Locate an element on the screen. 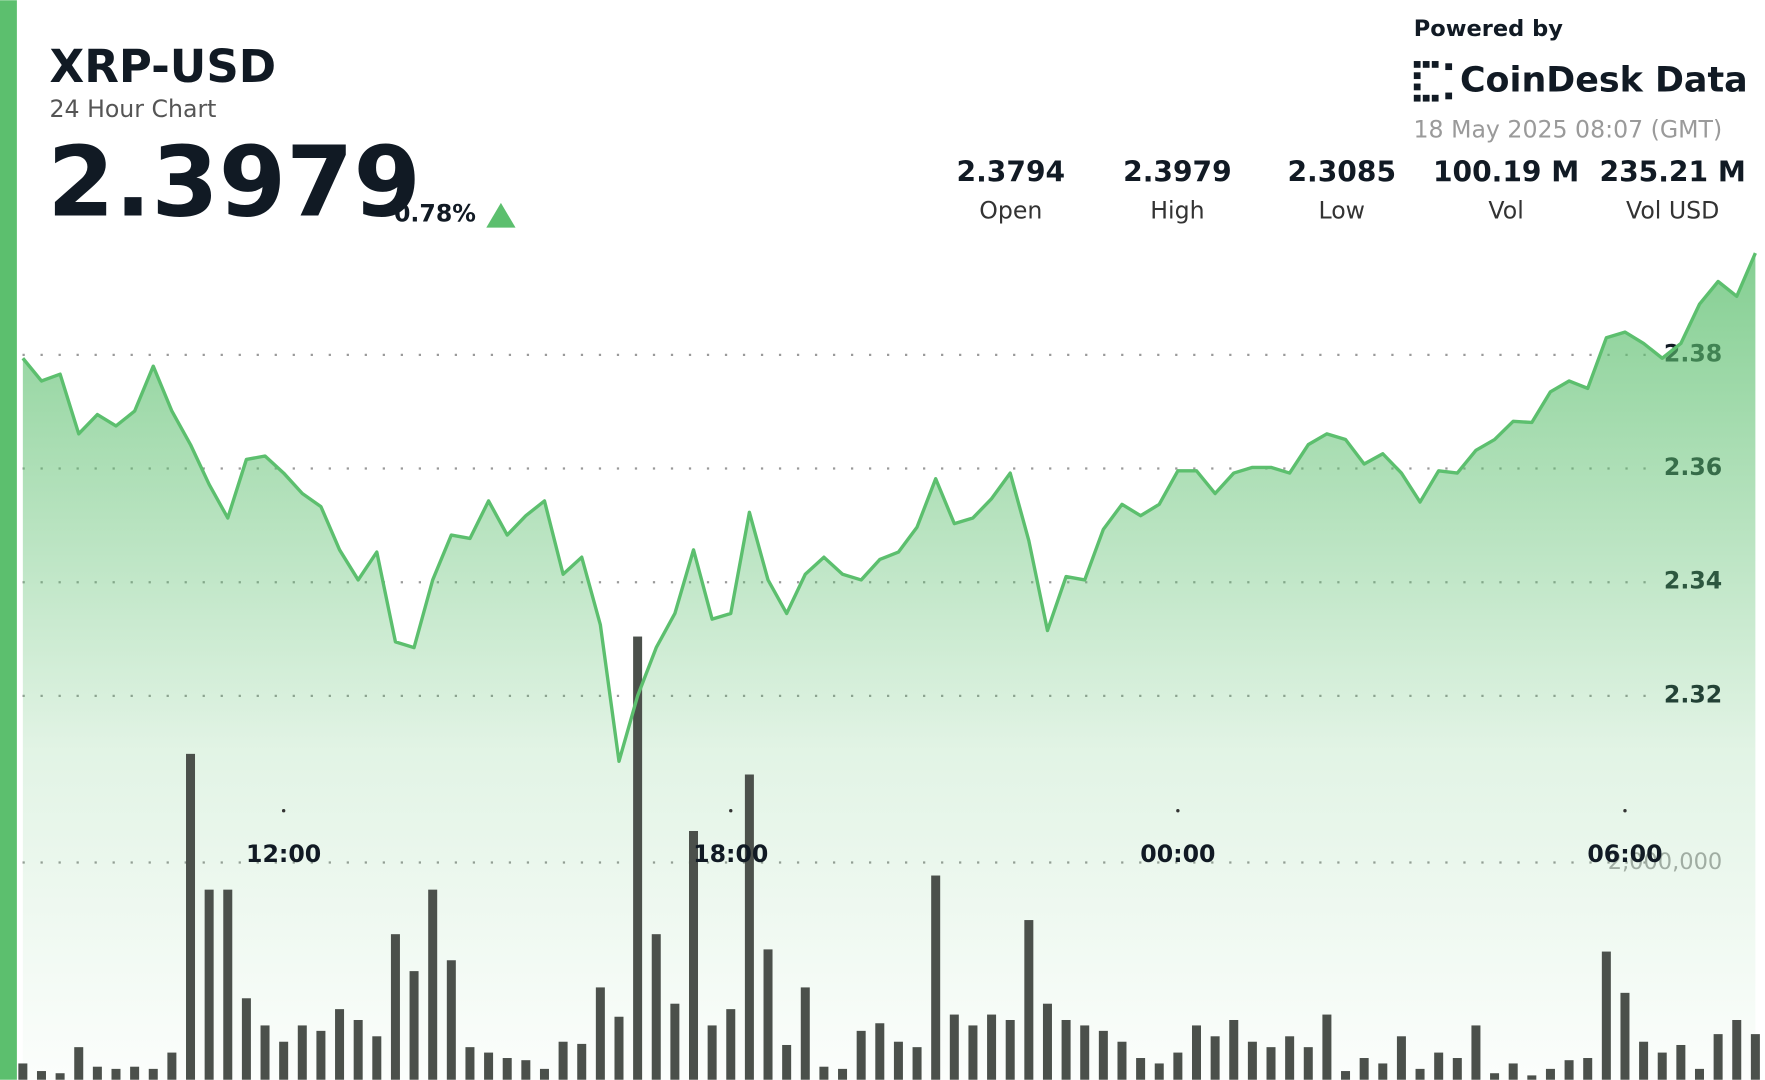  change: 0.78% is located at coordinates (435, 214).